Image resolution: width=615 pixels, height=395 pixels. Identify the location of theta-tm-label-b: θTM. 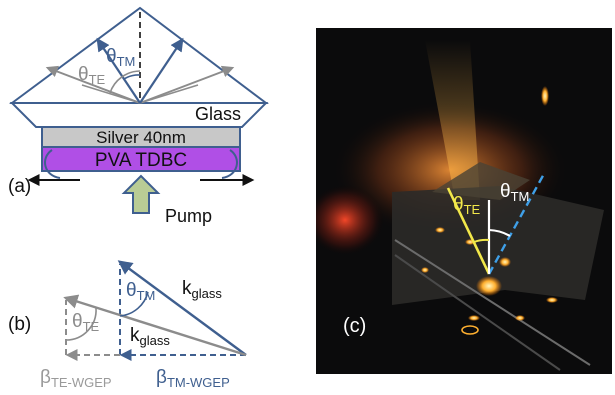
(140, 291).